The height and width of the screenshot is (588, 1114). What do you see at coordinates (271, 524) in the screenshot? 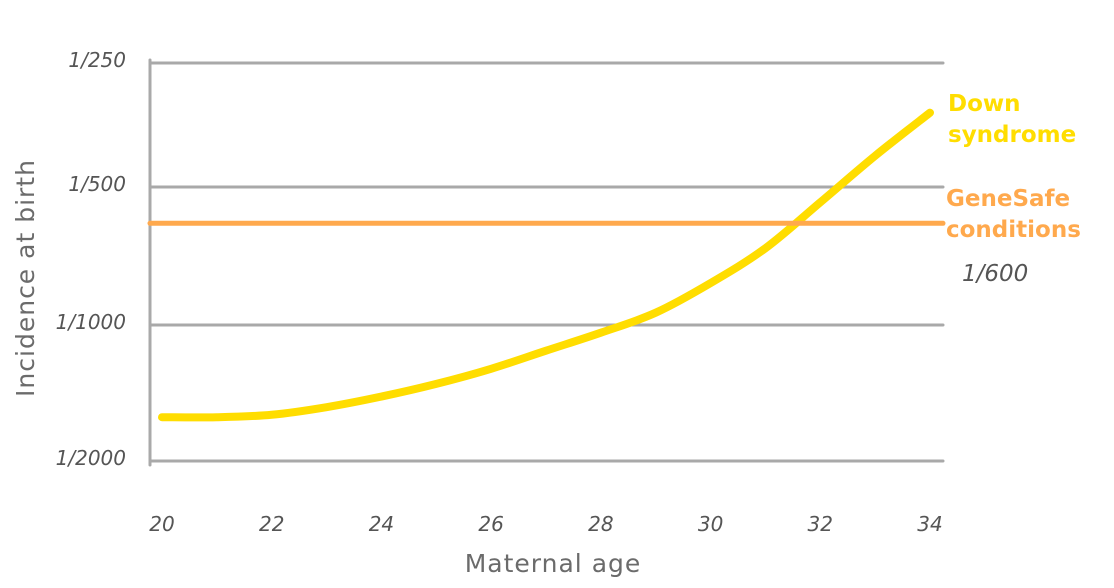
I see `x-tick-label: 22` at bounding box center [271, 524].